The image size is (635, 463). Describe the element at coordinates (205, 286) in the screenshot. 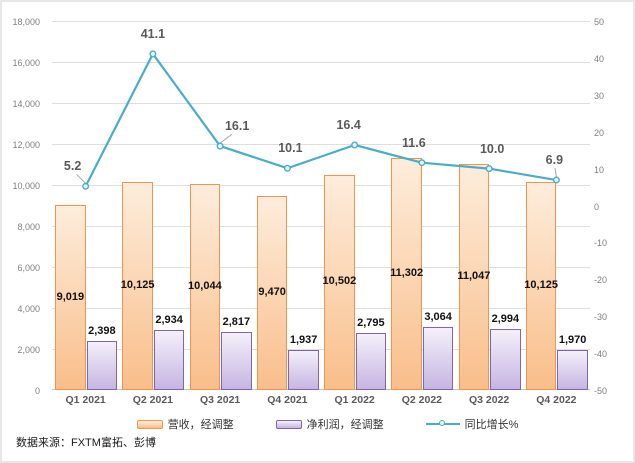

I see `revenue-value-label: 10,044` at that location.